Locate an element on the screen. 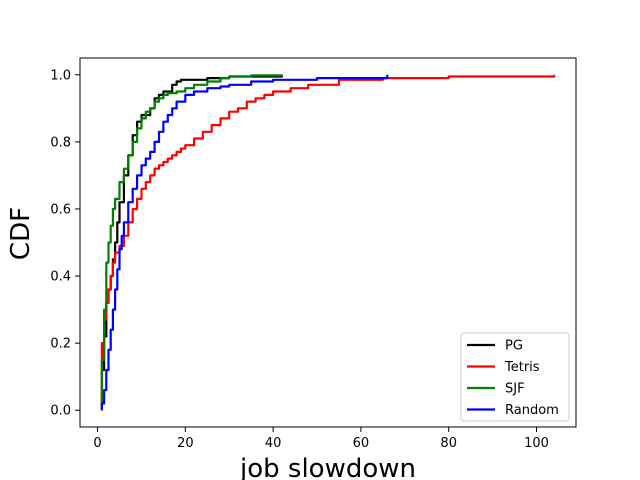 Image resolution: width=640 pixels, height=480 pixels. y-tick-label: 1.0 is located at coordinates (60, 75).